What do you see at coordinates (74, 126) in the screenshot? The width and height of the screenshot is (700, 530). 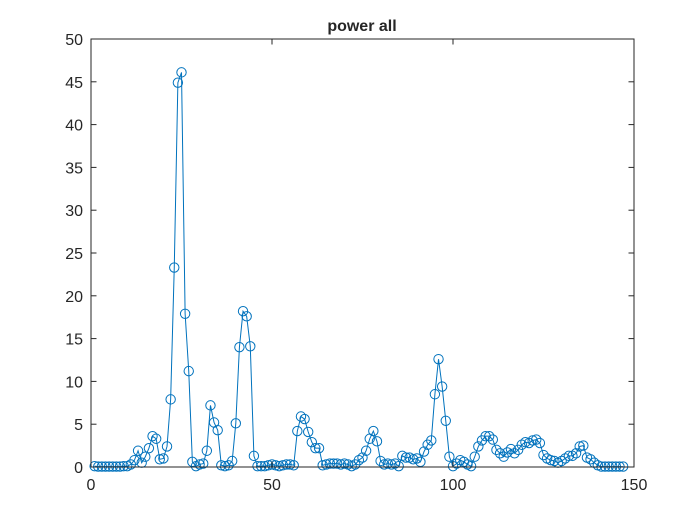 I see `y-tick-label: 40` at bounding box center [74, 126].